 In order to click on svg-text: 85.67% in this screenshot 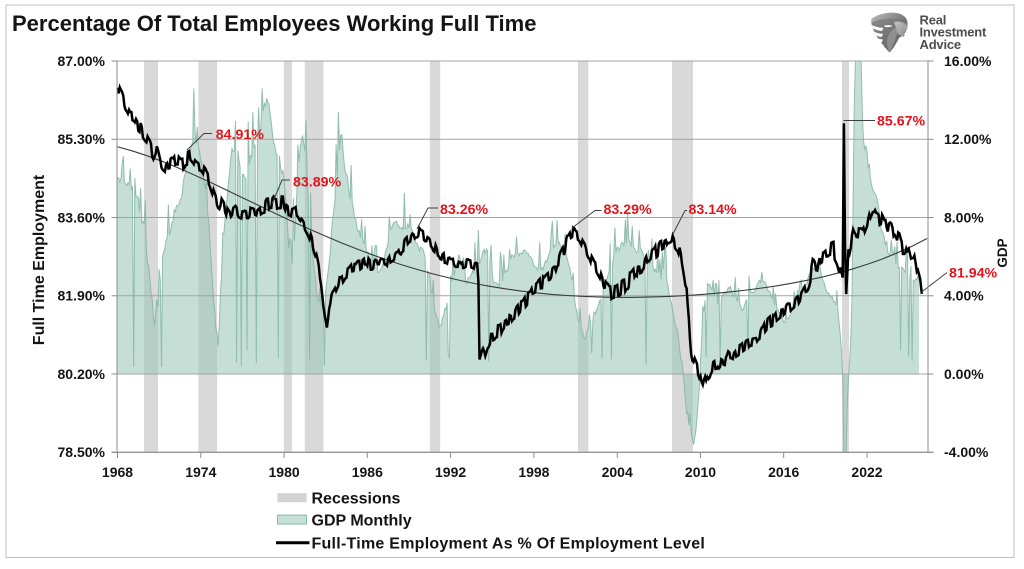, I will do `click(901, 122)`.